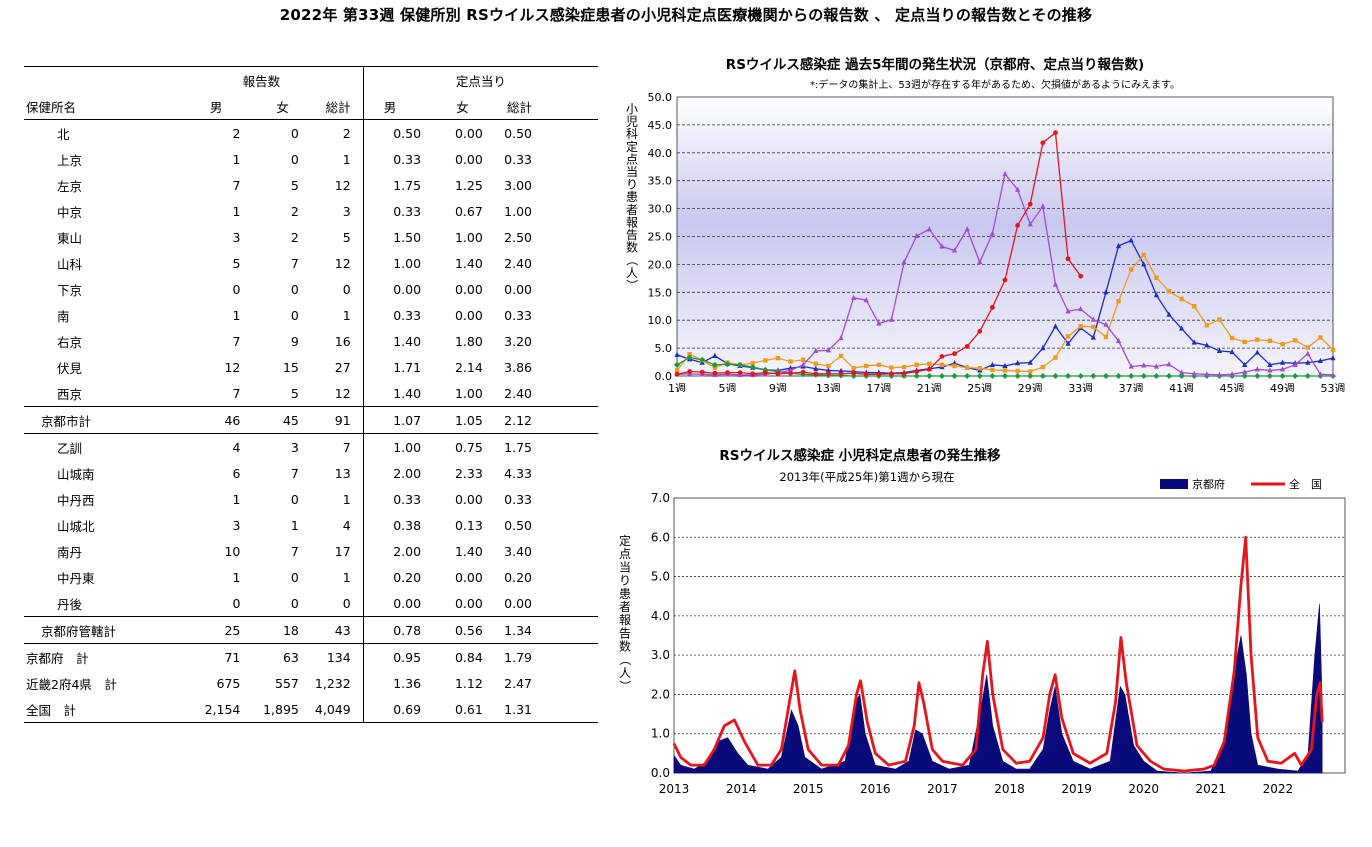 The height and width of the screenshot is (847, 1372). Describe the element at coordinates (236, 525) in the screenshot. I see `cell-m: 3` at that location.